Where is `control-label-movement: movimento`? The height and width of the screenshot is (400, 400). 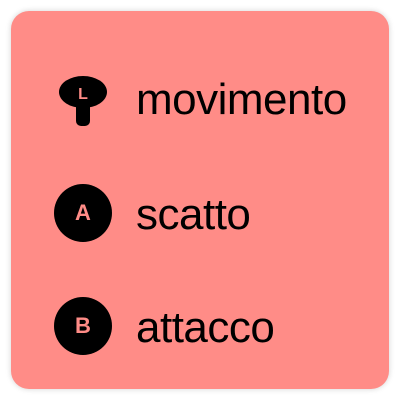
control-label-movement: movimento is located at coordinates (241, 99).